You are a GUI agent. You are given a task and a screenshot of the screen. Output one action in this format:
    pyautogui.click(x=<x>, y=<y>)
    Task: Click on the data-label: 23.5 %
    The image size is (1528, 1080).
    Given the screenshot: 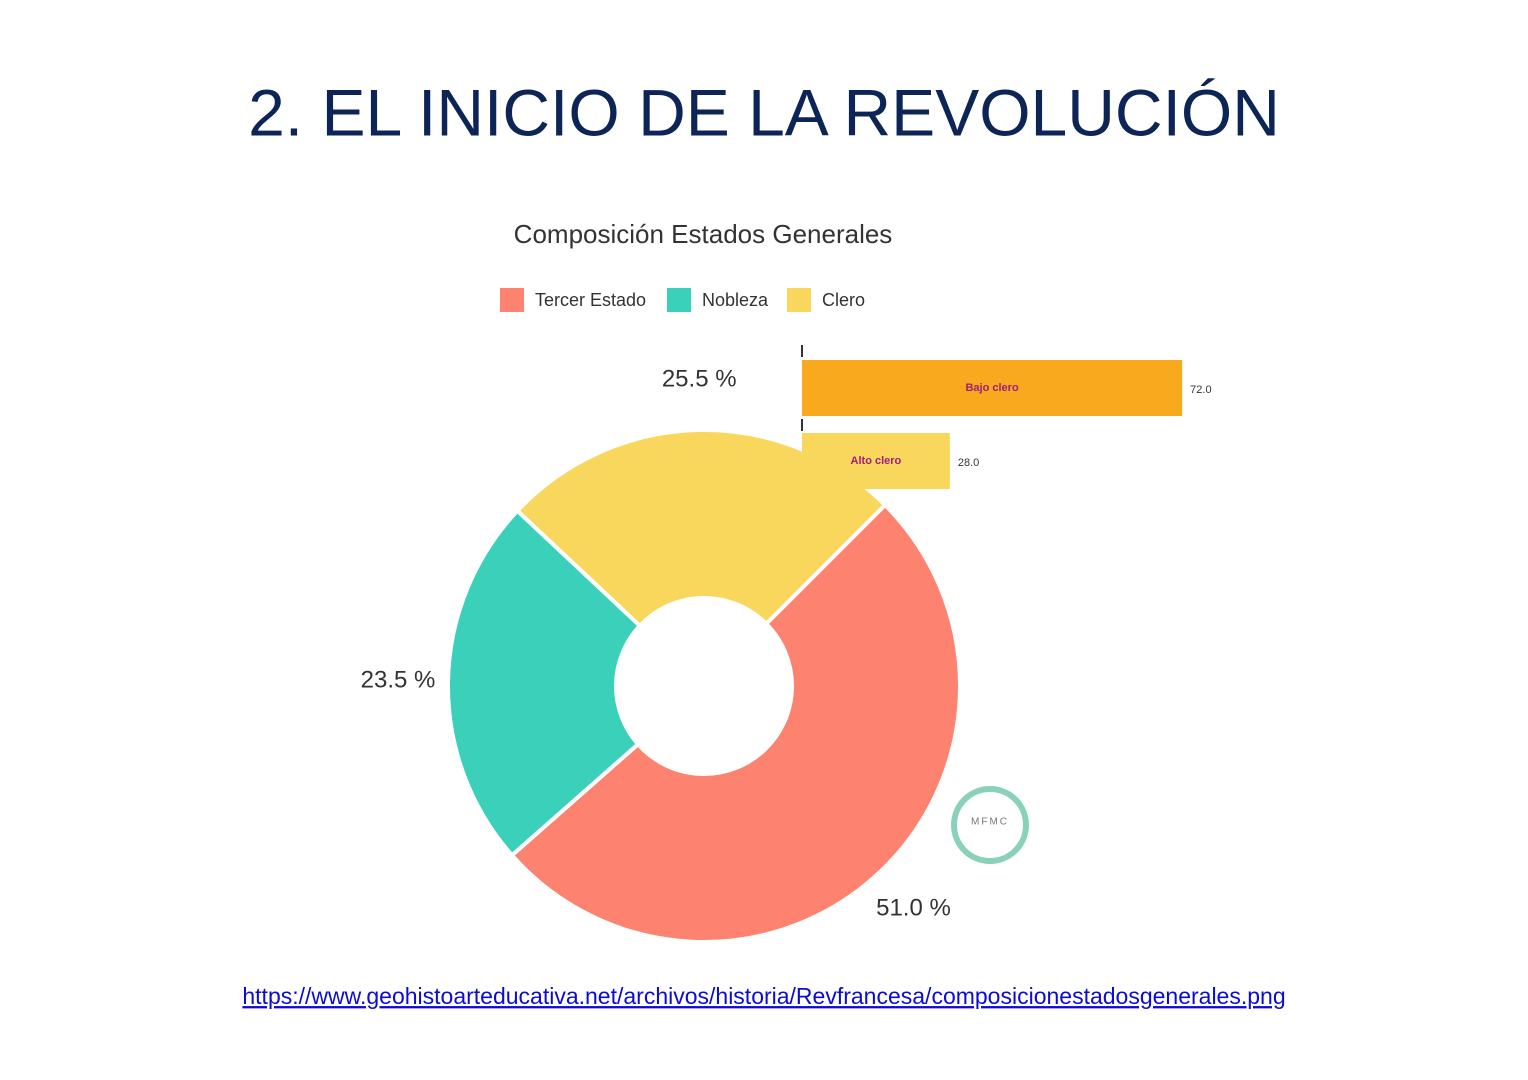 What is the action you would take?
    pyautogui.click(x=398, y=680)
    